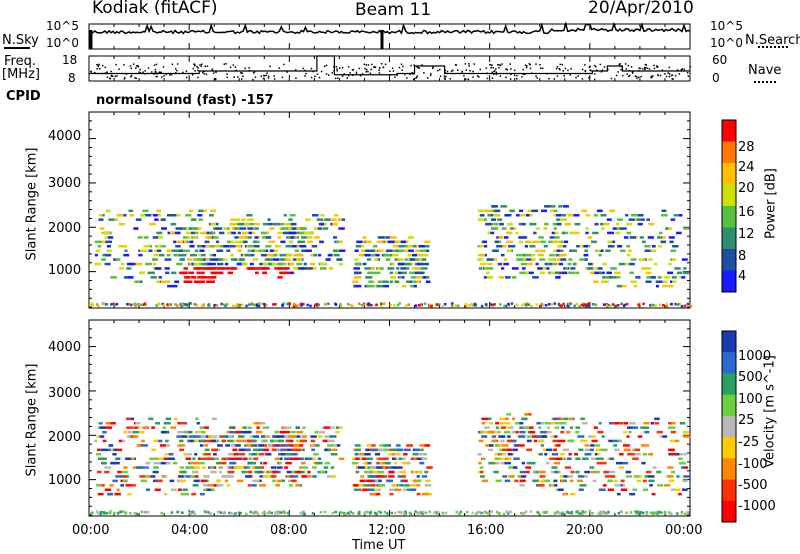  Describe the element at coordinates (729, 281) in the screenshot. I see `power-colorbar-segment` at that location.